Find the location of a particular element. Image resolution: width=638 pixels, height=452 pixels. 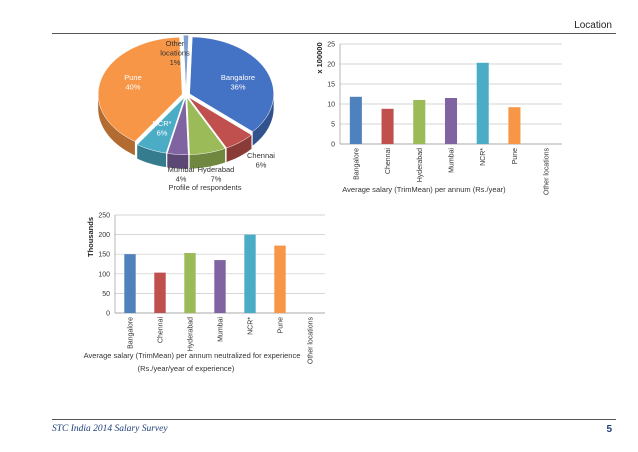

page-number: 5 is located at coordinates (609, 429).